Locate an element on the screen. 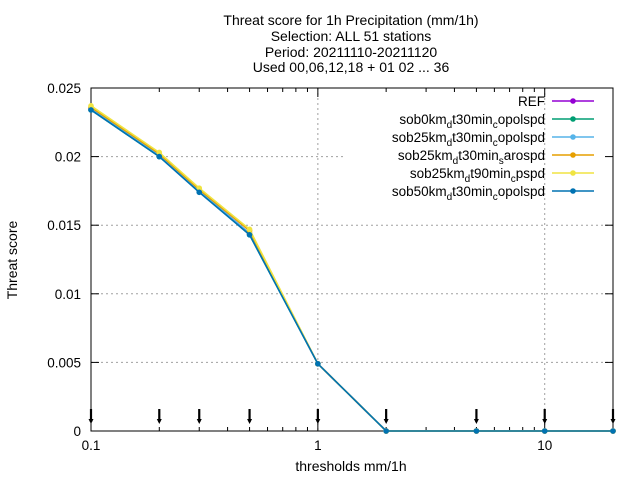  legend-entry: REF is located at coordinates (556, 101).